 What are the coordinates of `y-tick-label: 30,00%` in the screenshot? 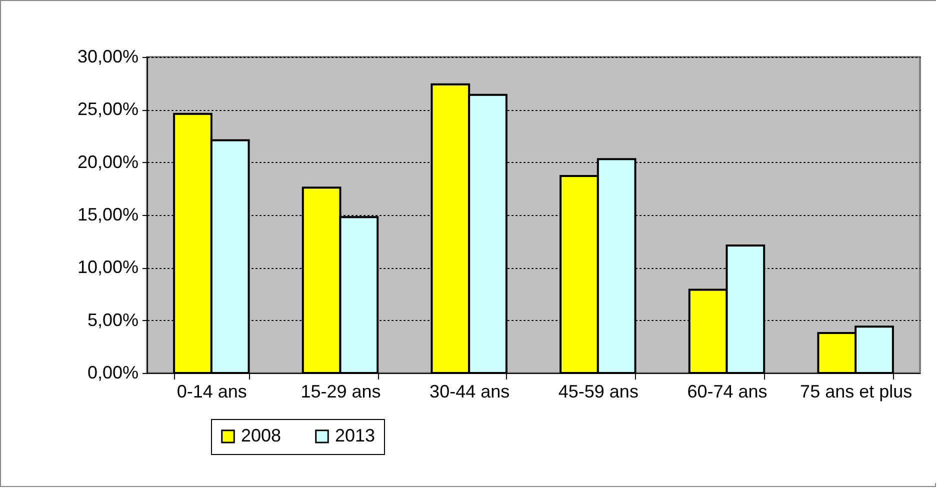 It's located at (107, 56).